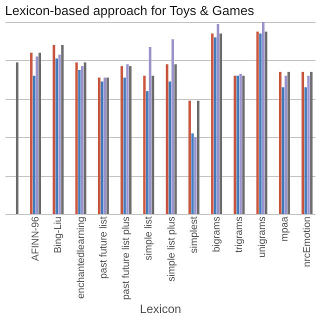  What do you see at coordinates (194, 235) in the screenshot?
I see `x-tick-label: simplest` at bounding box center [194, 235].